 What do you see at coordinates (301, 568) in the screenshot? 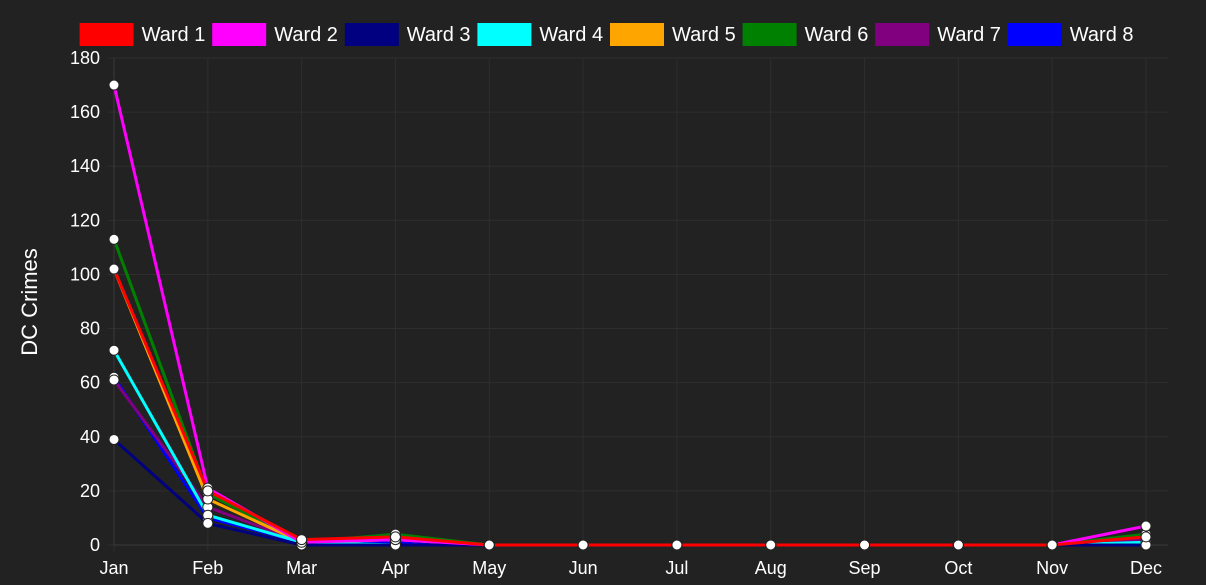
I see `x-tick-label: Mar` at bounding box center [301, 568].